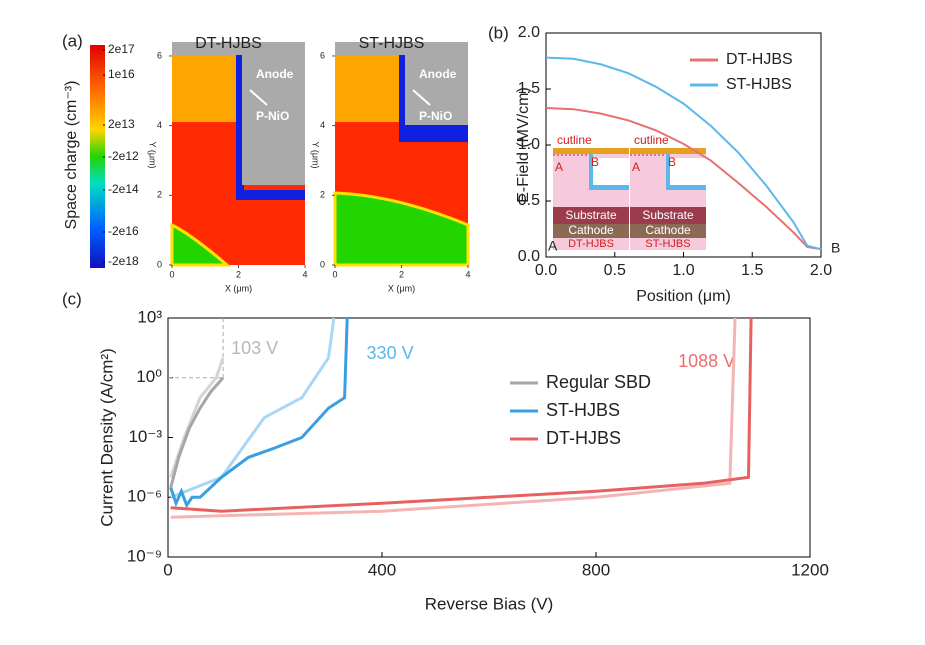 The width and height of the screenshot is (925, 645). I want to click on point-a: A, so click(553, 246).